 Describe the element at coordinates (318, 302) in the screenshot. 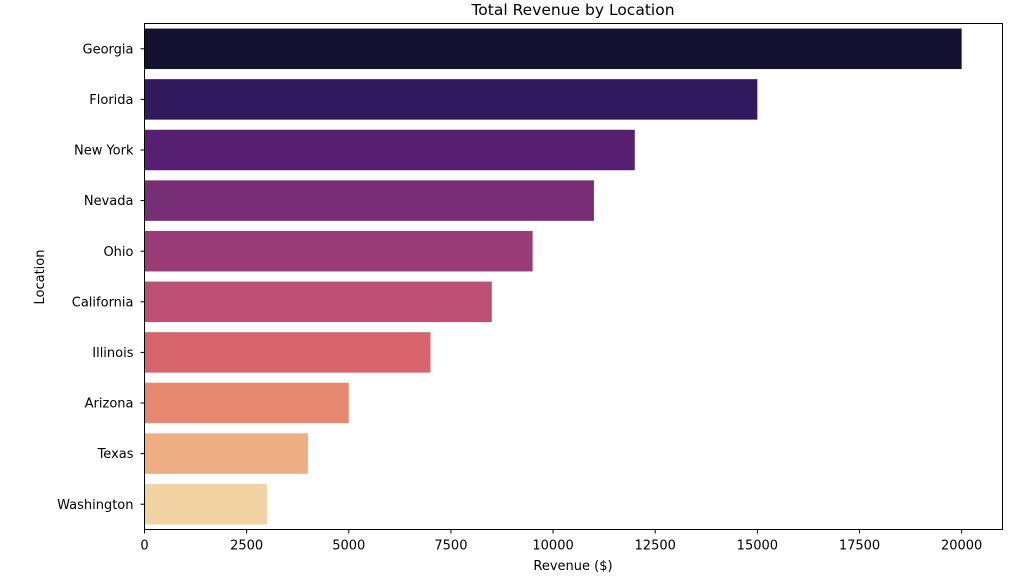

I see `bar-california` at that location.